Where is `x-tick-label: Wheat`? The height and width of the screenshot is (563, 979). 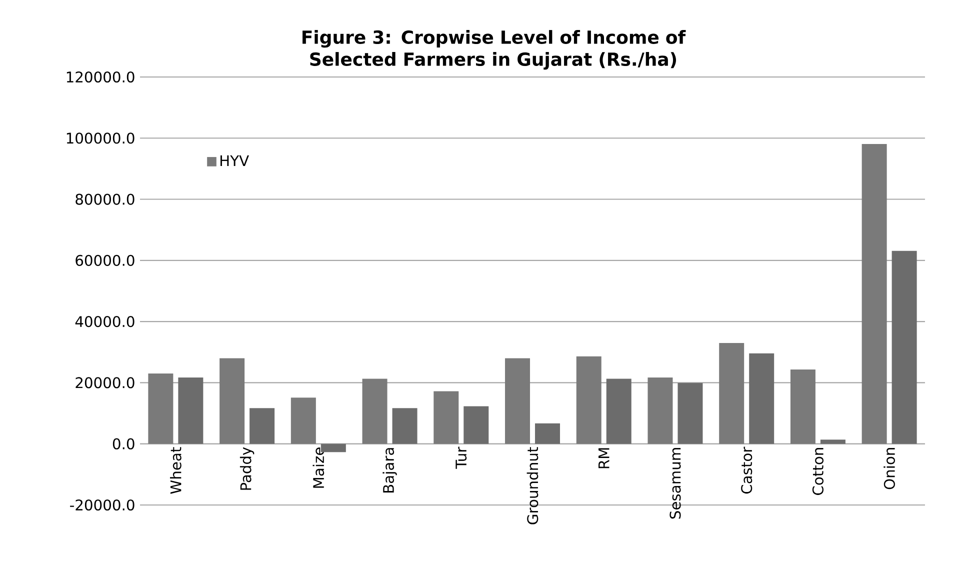
x-tick-label: Wheat is located at coordinates (176, 470).